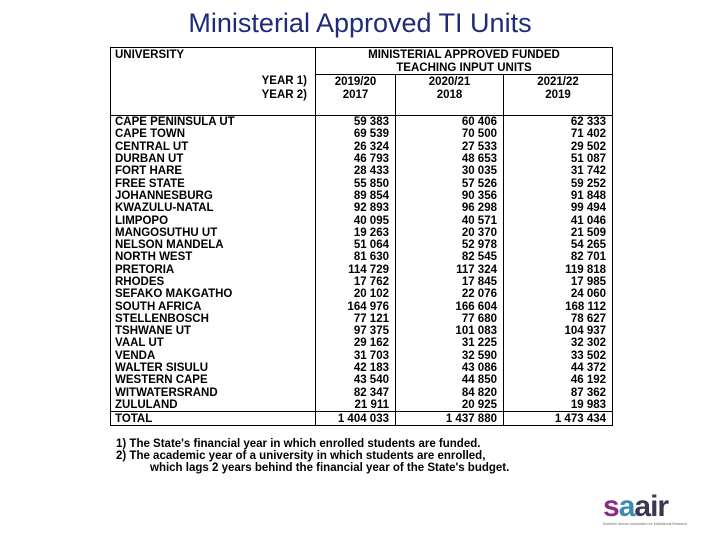  Describe the element at coordinates (213, 282) in the screenshot. I see `university-name: RHODES` at that location.